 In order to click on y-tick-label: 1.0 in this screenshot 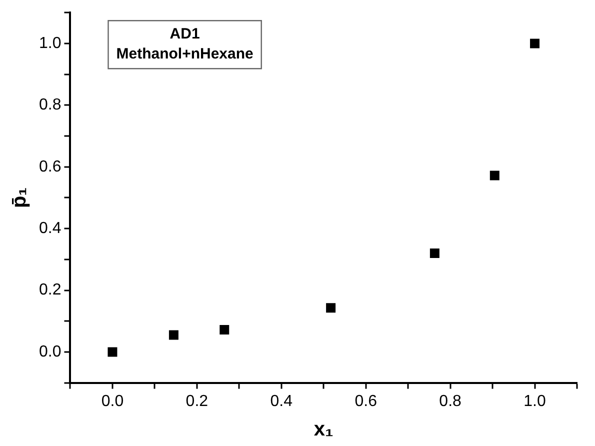, I will do `click(50, 43)`.